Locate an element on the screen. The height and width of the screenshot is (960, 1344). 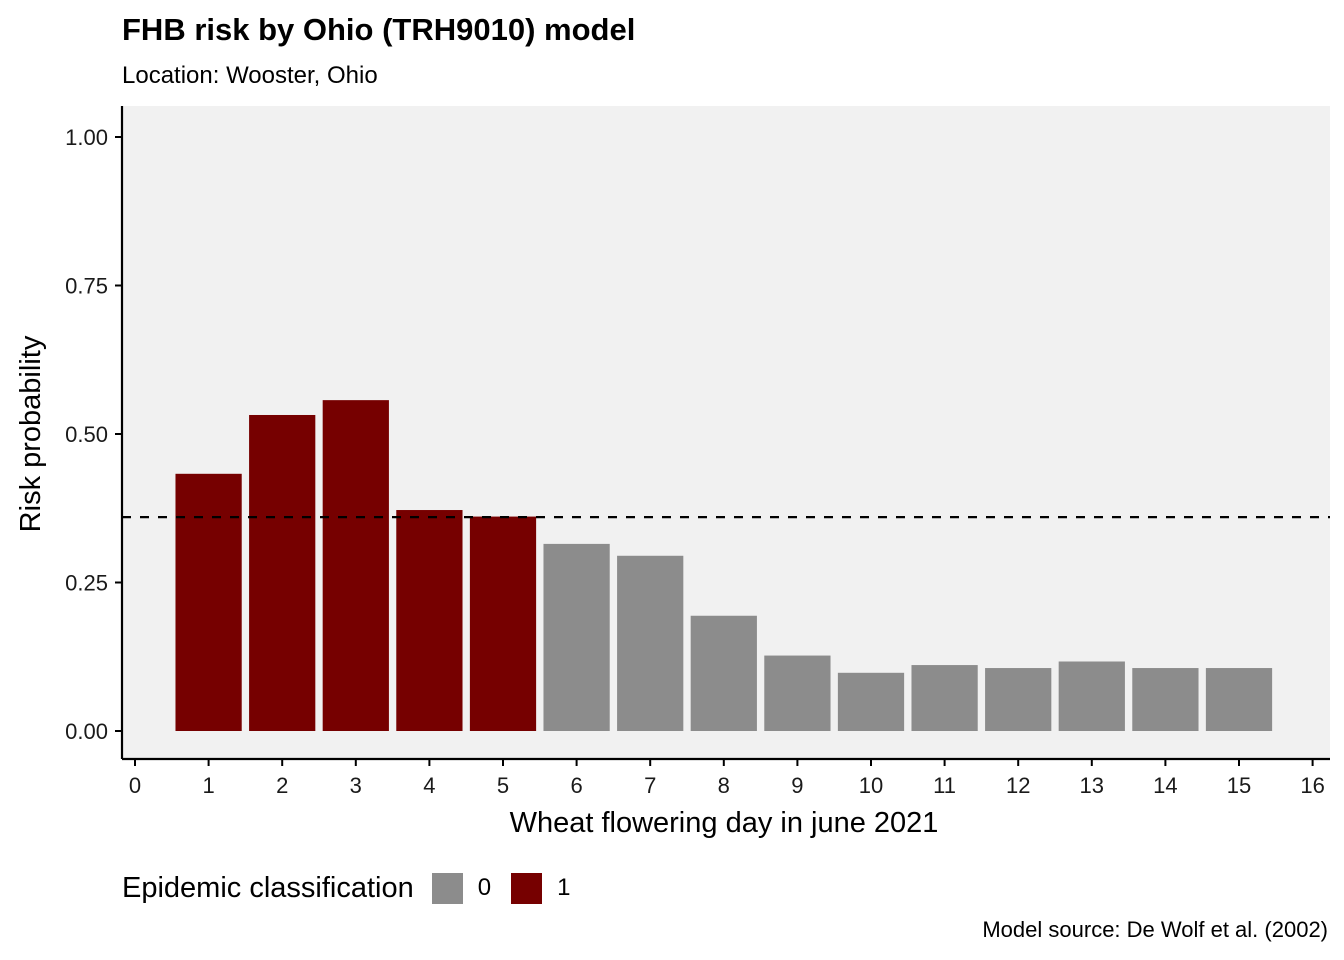
x-tick-label: 7 is located at coordinates (650, 785).